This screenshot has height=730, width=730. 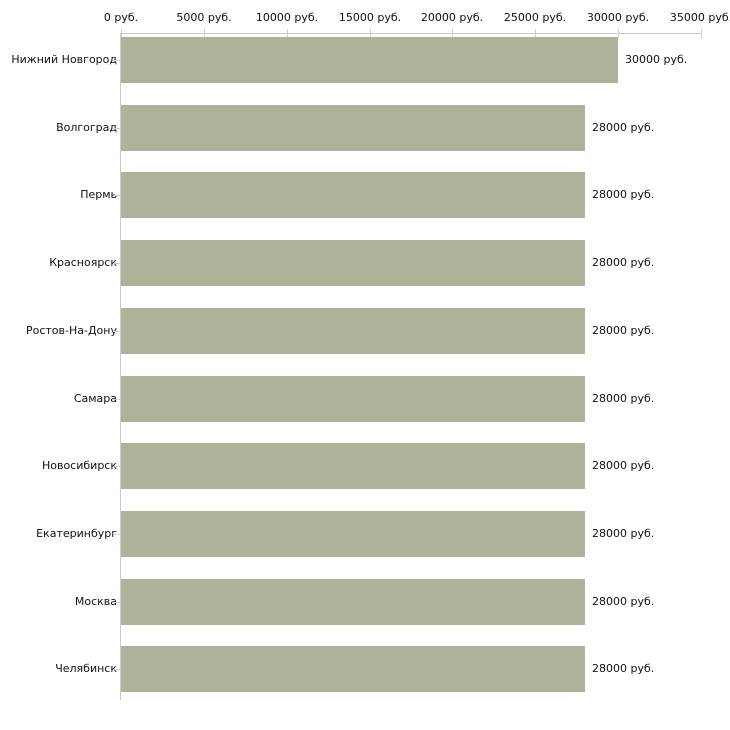 What do you see at coordinates (452, 17) in the screenshot?
I see `x-tick-label: 20000 руб.` at bounding box center [452, 17].